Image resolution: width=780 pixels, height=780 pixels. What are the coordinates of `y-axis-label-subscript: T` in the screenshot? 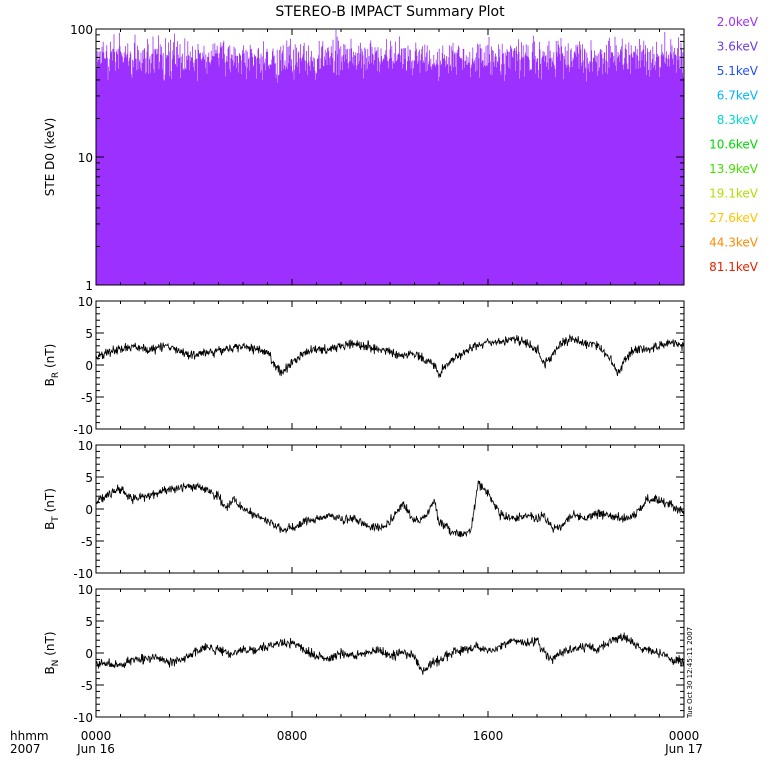 It's located at (56, 519).